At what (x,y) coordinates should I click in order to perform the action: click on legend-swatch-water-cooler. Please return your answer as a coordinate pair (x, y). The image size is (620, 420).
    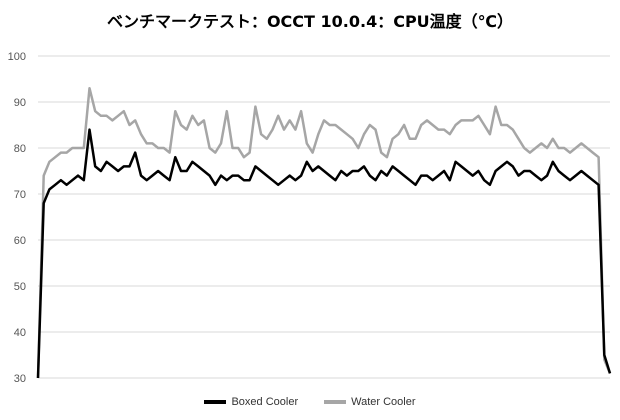
    Looking at the image, I should click on (335, 402).